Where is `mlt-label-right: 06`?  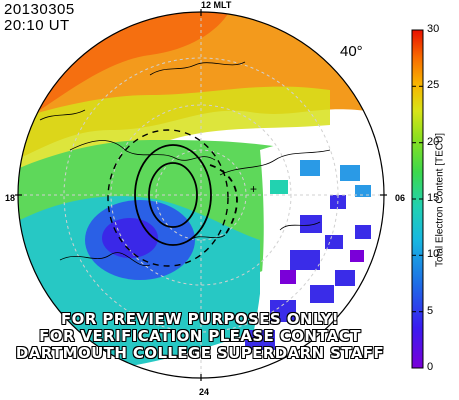
mlt-label-right: 06 is located at coordinates (400, 198).